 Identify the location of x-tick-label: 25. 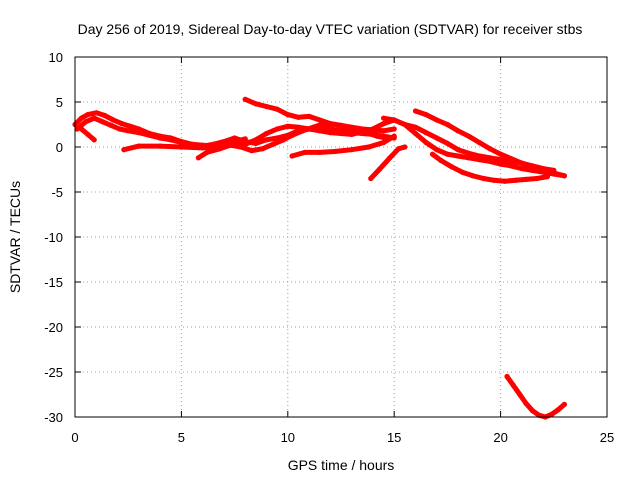
(607, 437).